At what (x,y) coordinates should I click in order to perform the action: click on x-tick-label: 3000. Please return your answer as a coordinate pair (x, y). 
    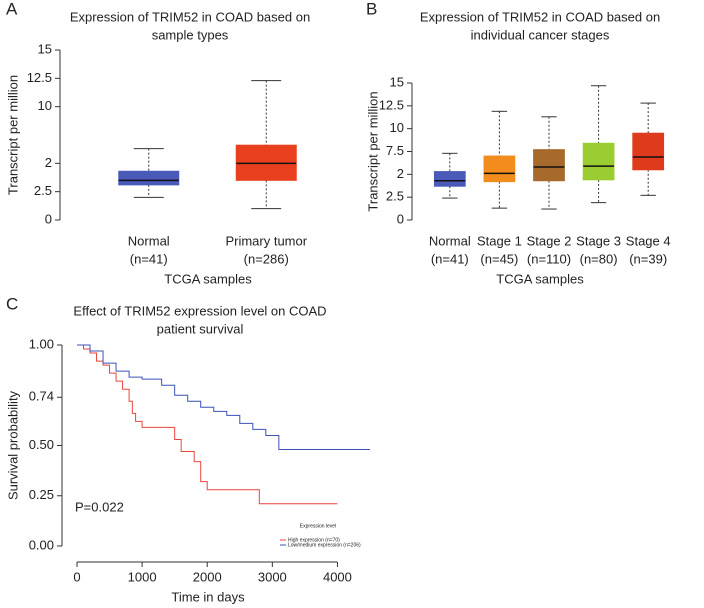
    Looking at the image, I should click on (272, 576).